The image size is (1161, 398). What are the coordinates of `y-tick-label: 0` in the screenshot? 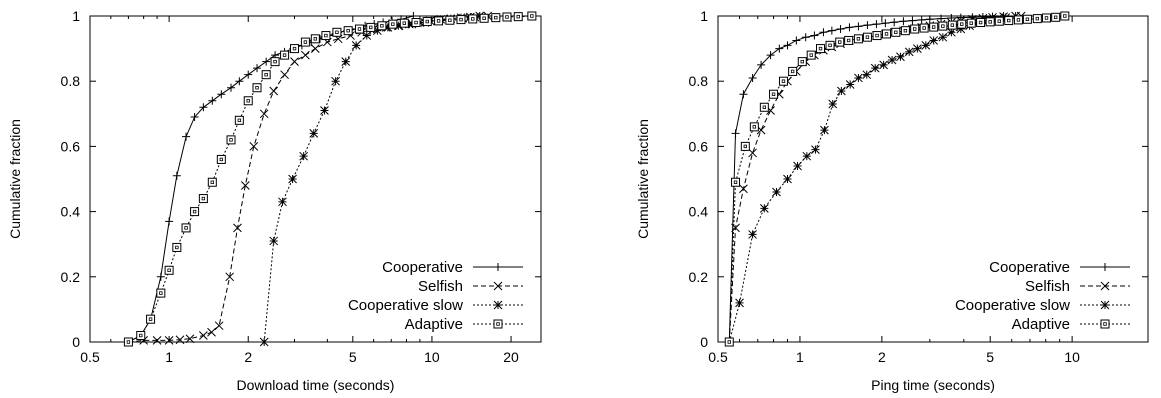 It's located at (76, 342).